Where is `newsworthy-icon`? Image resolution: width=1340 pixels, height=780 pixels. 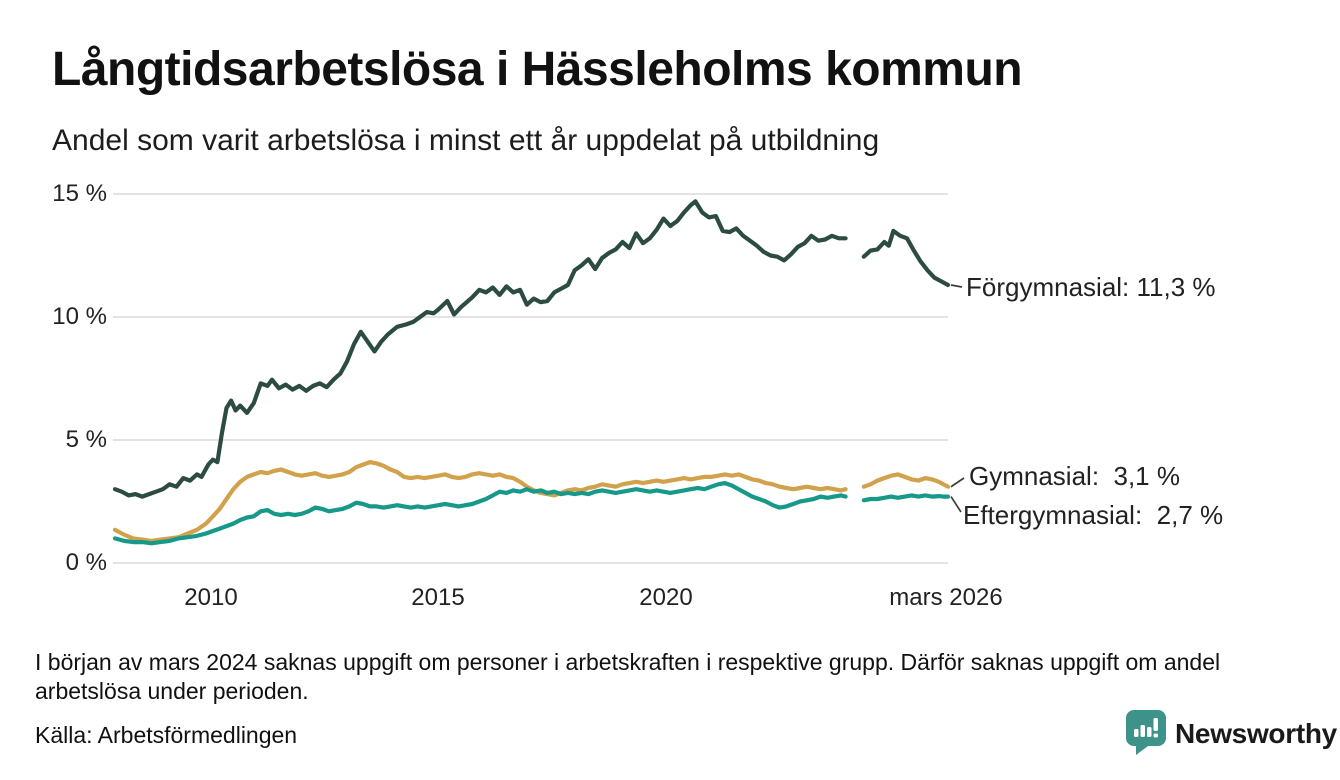
newsworthy-icon is located at coordinates (1146, 732).